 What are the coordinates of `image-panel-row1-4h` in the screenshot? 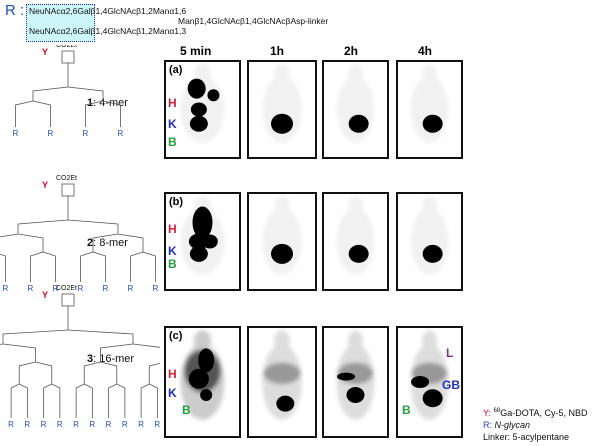 It's located at (429, 109).